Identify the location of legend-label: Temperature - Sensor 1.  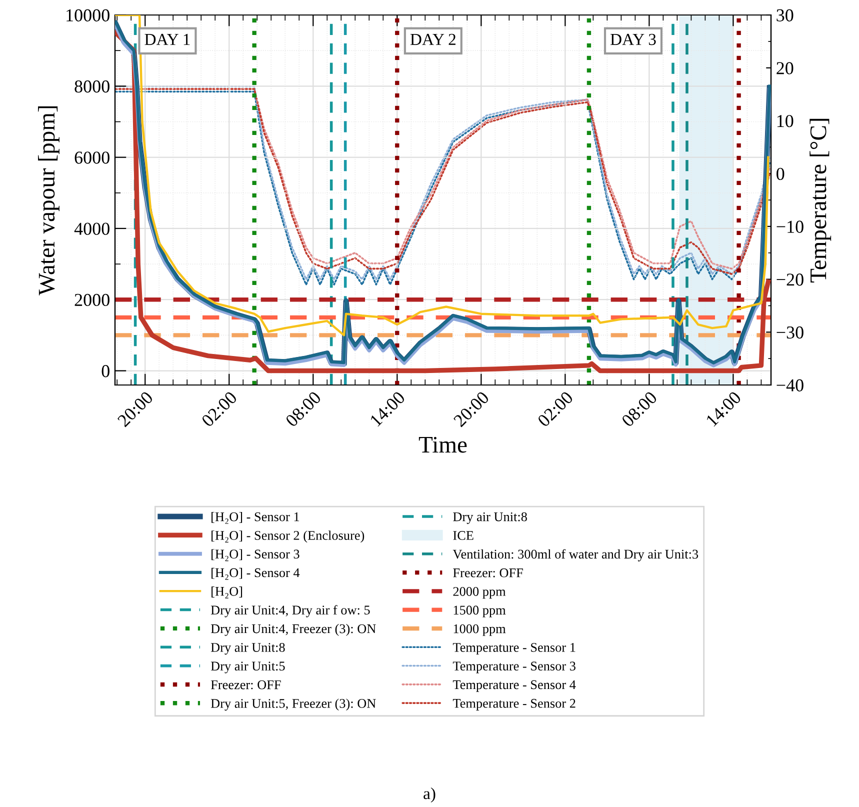
(514, 649).